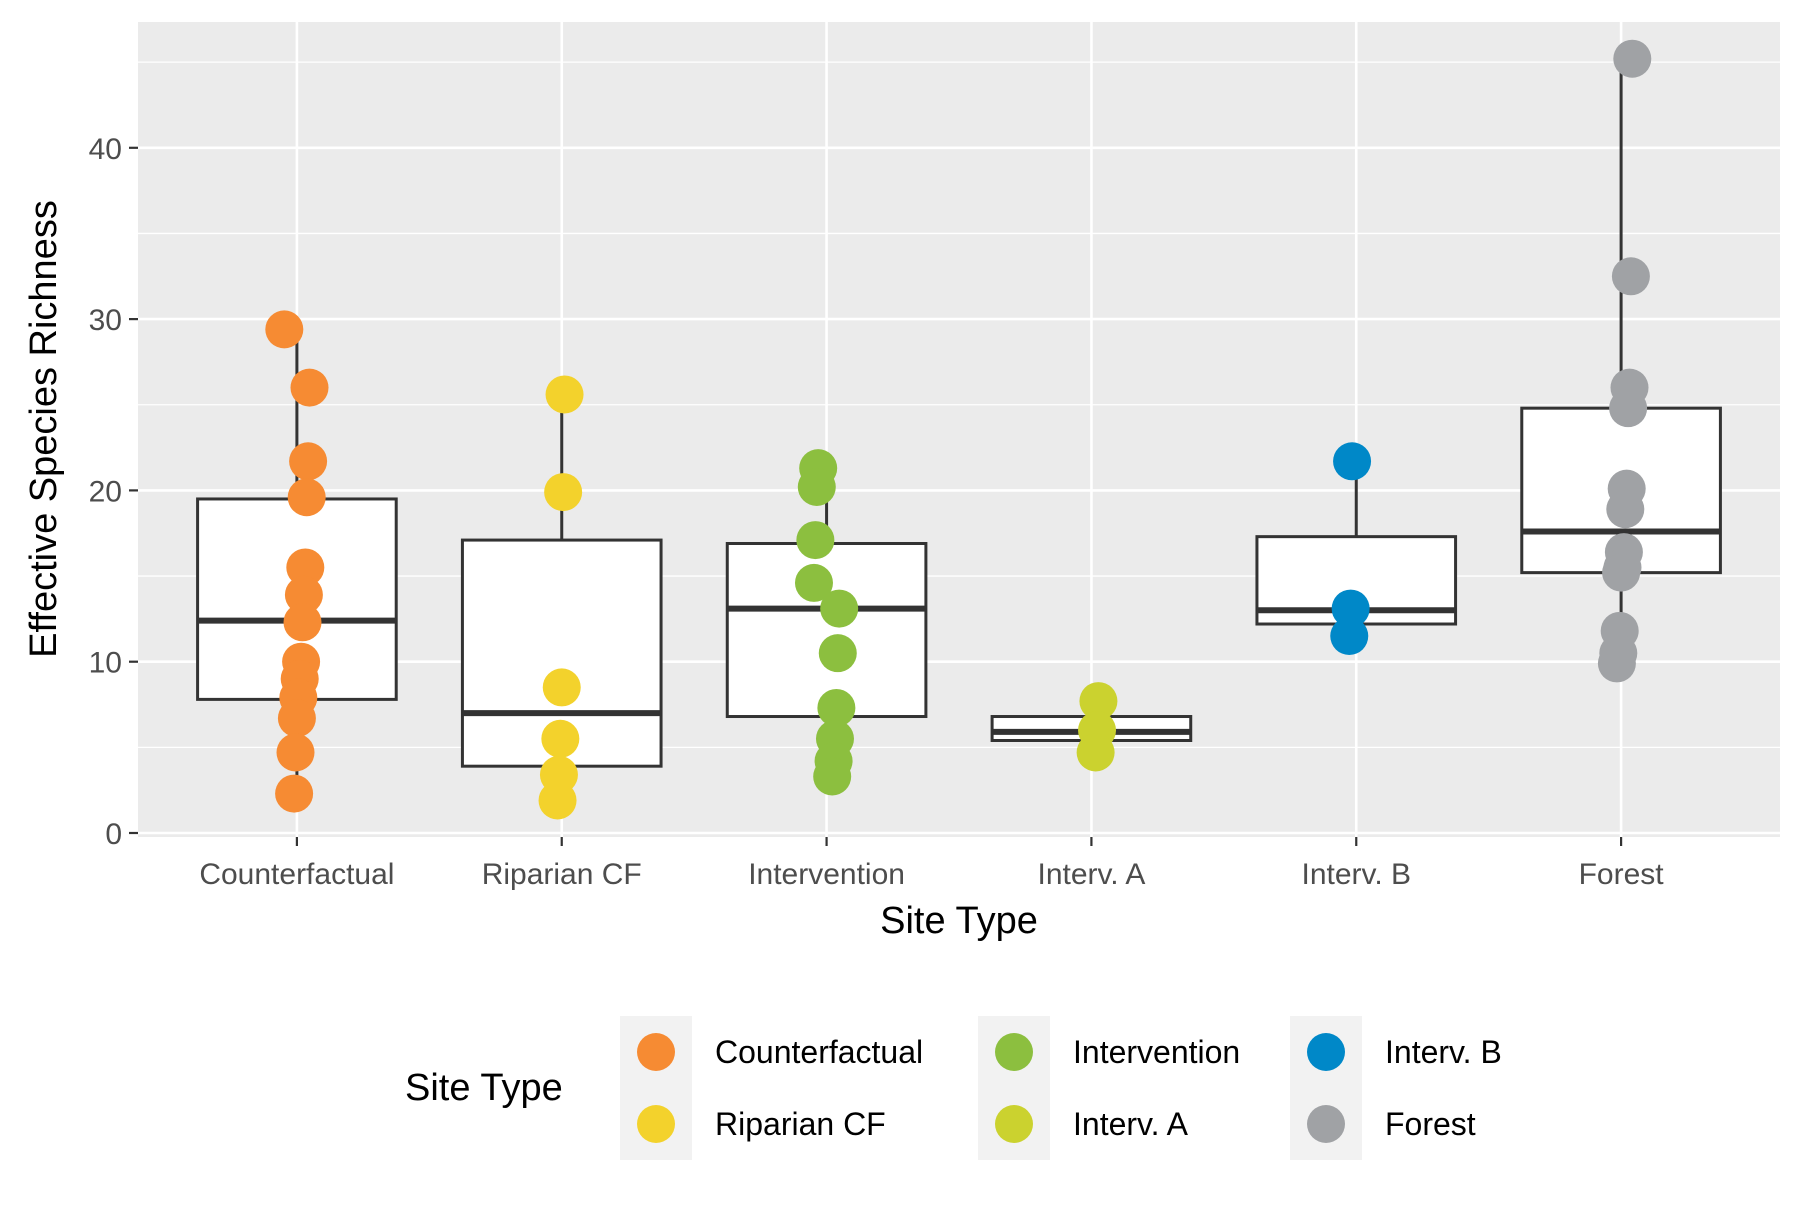 The image size is (1800, 1205). I want to click on x-tick-label: Forest, so click(1622, 874).